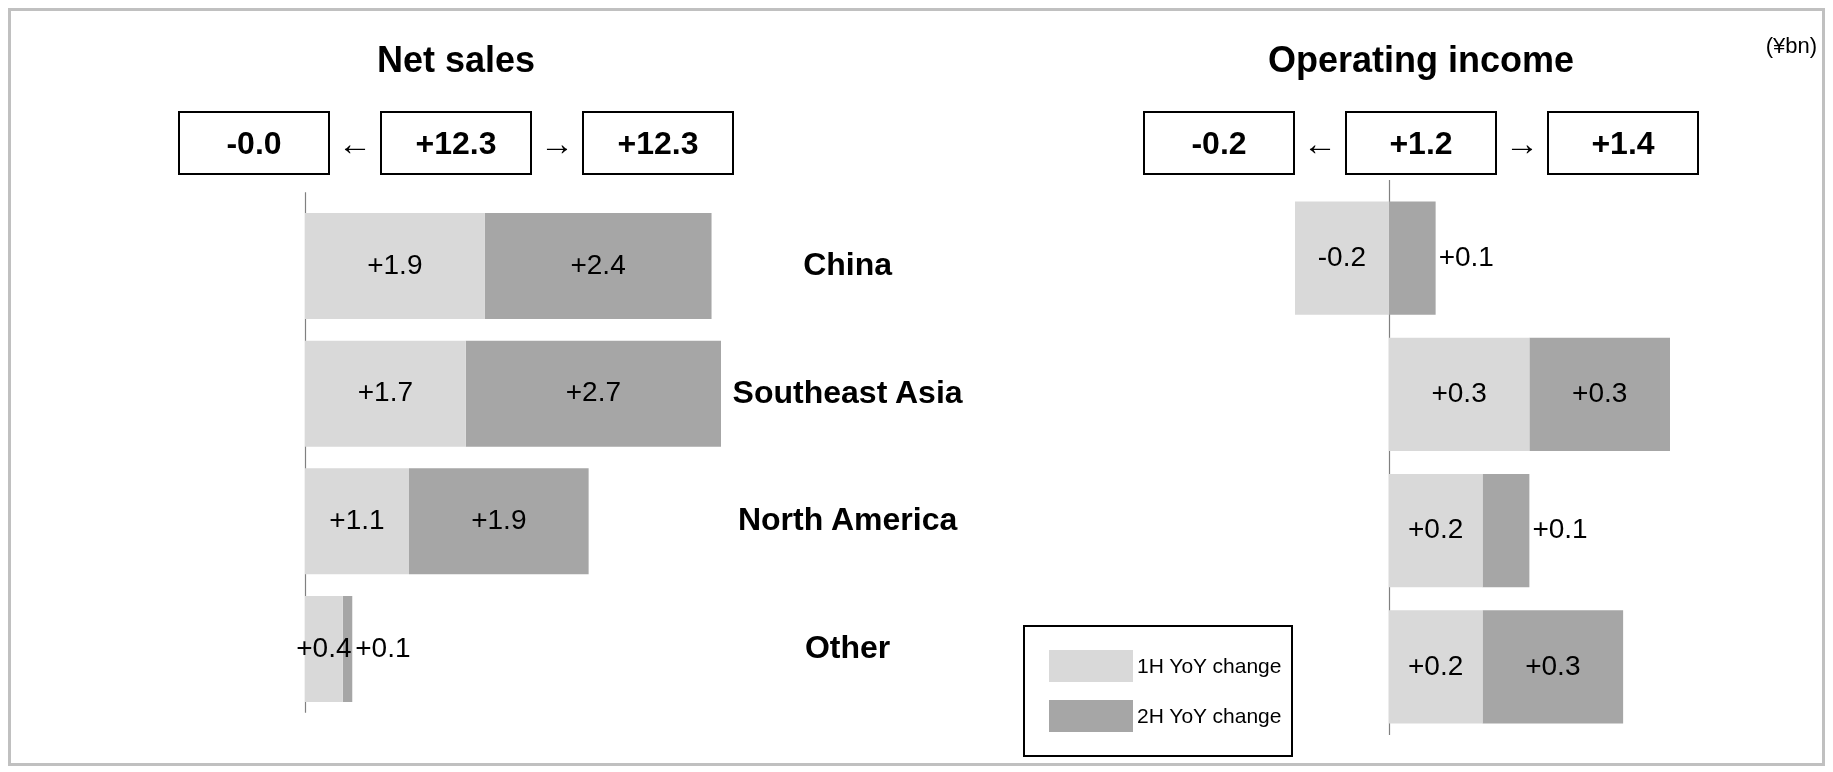 Image resolution: width=1833 pixels, height=772 pixels. I want to click on y-tick-label: Southeast Asia, so click(847, 391).